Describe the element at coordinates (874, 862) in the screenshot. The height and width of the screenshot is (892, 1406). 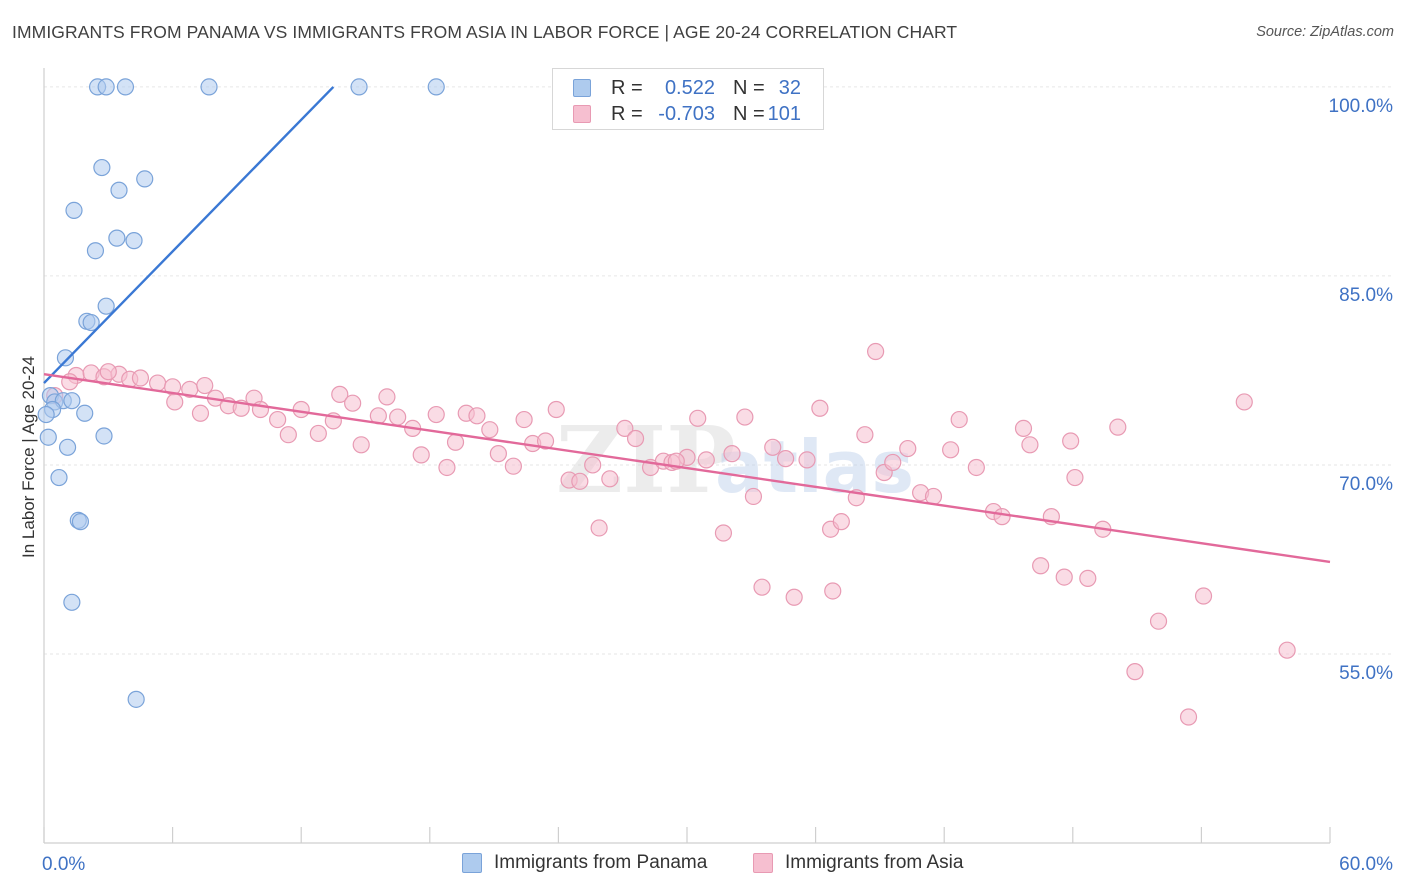
I see `legend-label-asia: Immigrants from Asia` at that location.